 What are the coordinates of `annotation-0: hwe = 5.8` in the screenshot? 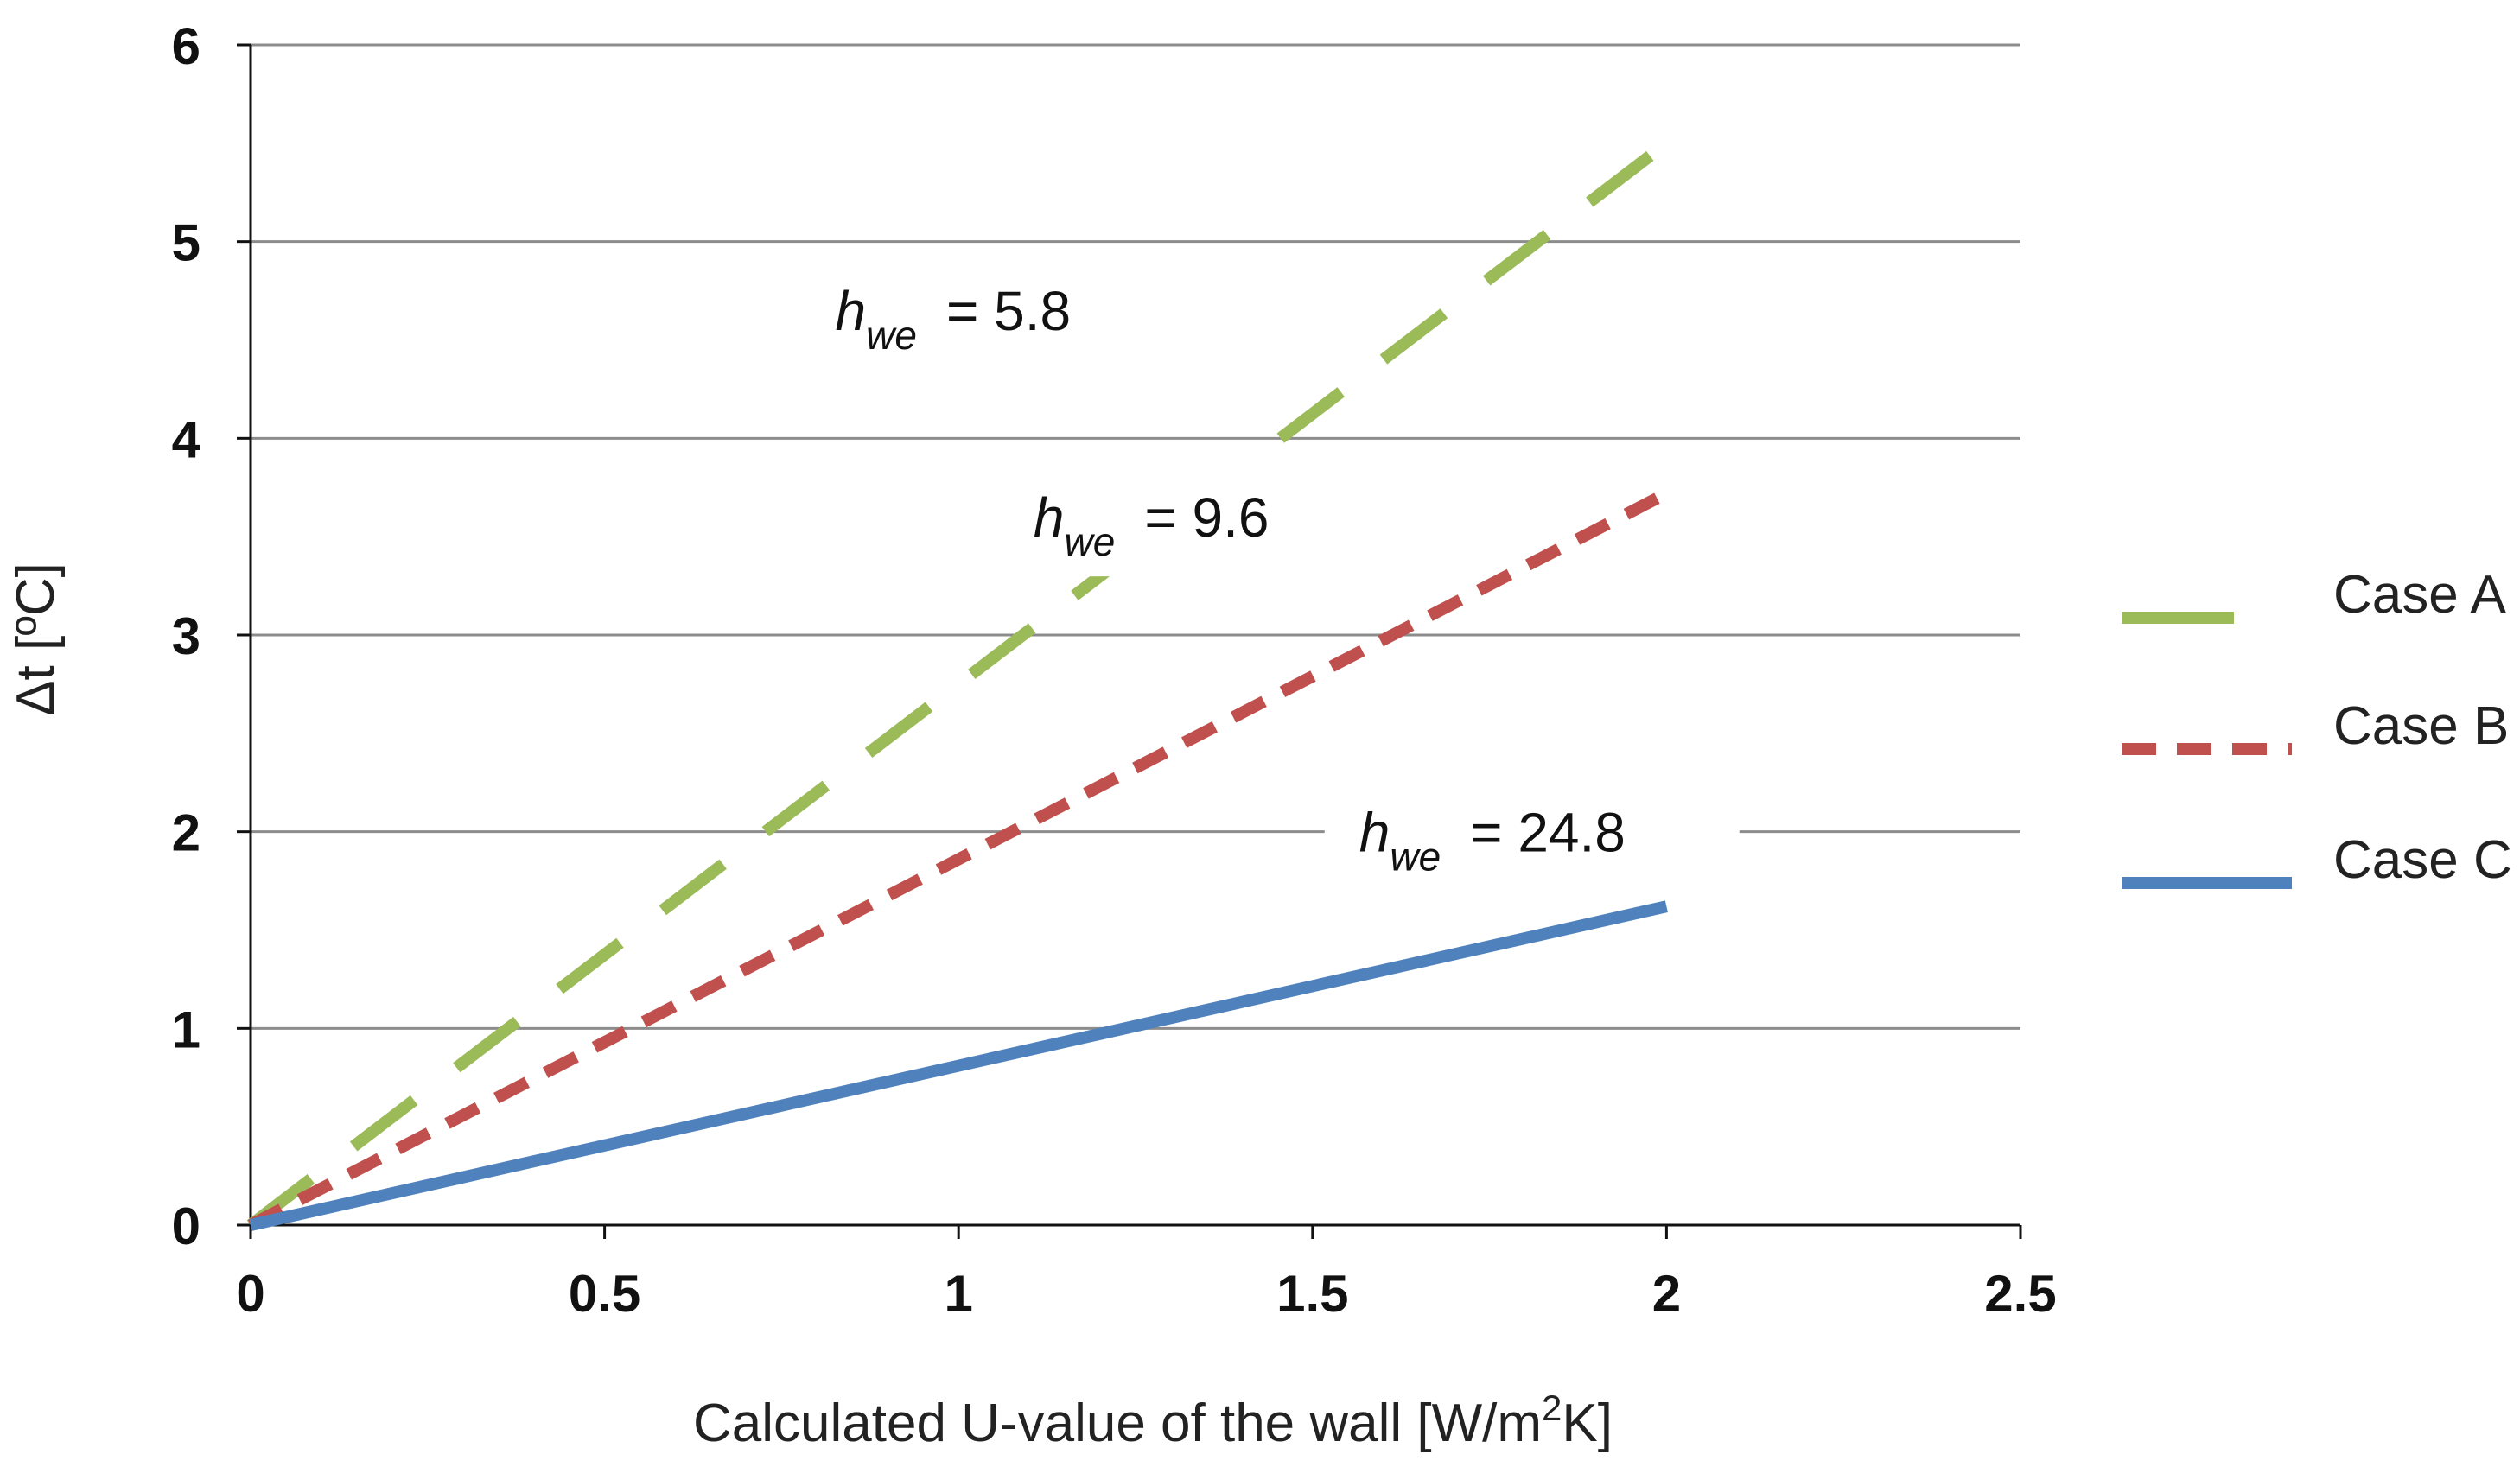 It's located at (1008, 314).